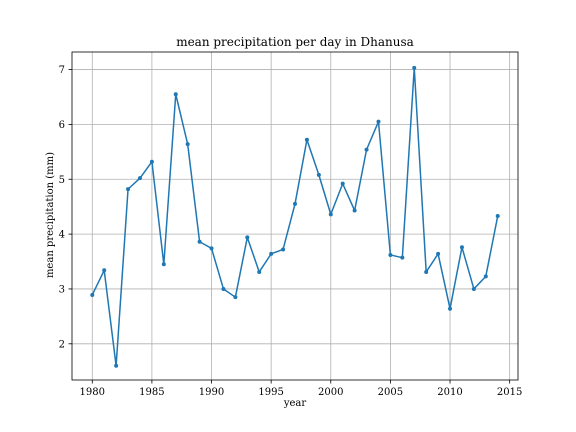  What do you see at coordinates (50, 215) in the screenshot?
I see `y-axis-label: mean precipitation (mm)` at bounding box center [50, 215].